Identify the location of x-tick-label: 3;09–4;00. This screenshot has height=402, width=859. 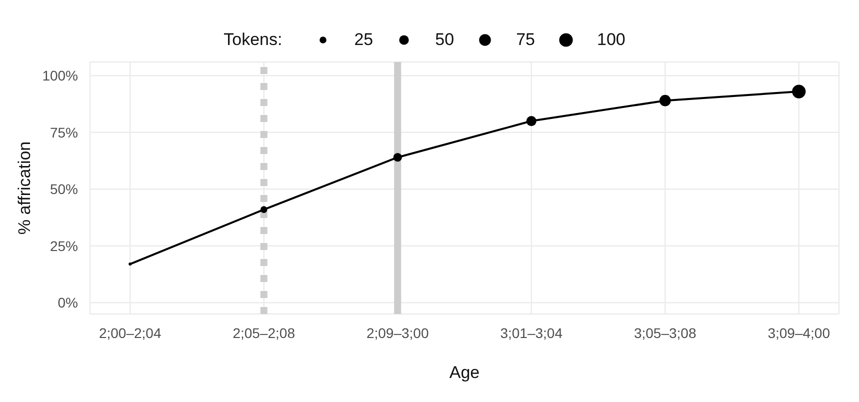
(799, 332).